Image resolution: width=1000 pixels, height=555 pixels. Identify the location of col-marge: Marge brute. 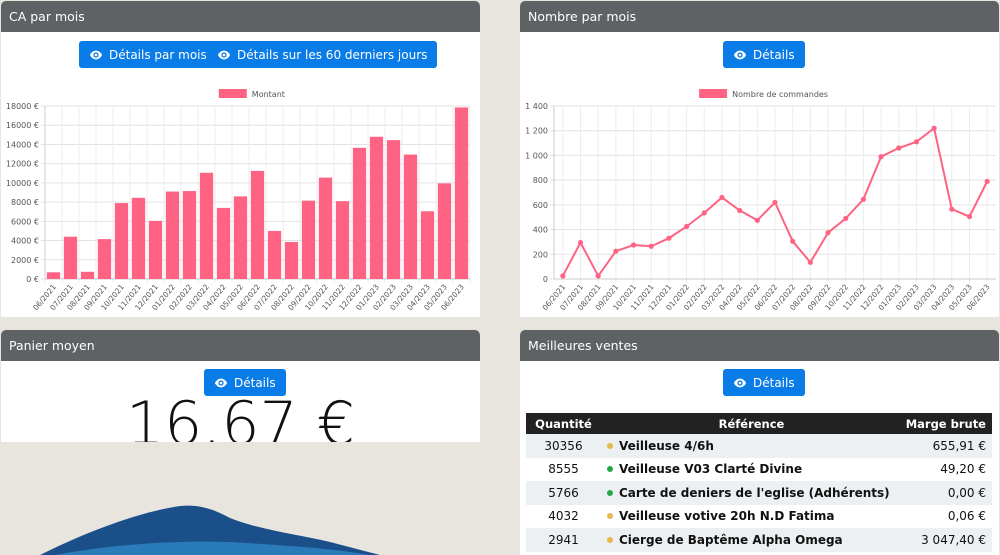
(947, 423).